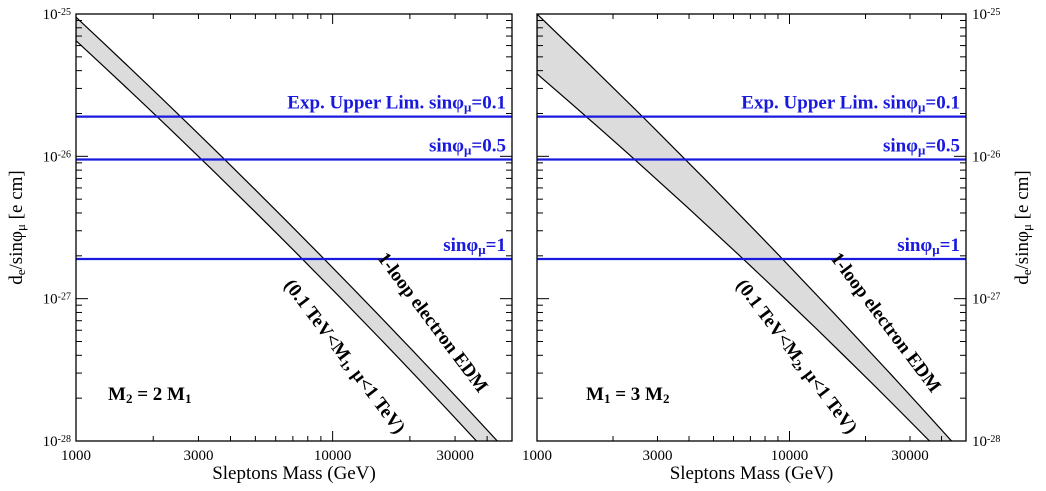 This screenshot has height=491, width=1046. What do you see at coordinates (627, 395) in the screenshot?
I see `mass-ratio-label: M1 = 3 M2` at bounding box center [627, 395].